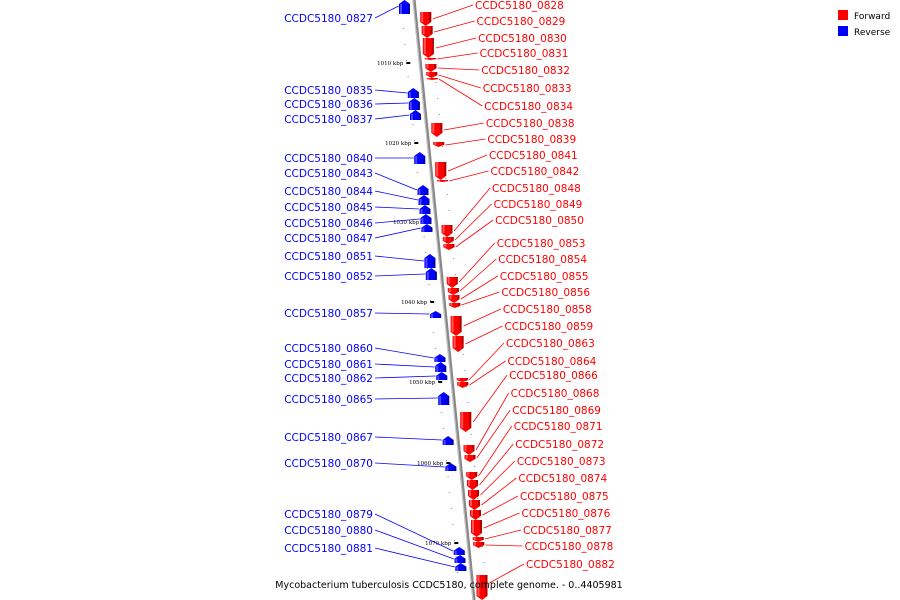 The width and height of the screenshot is (900, 600). I want to click on reverse-gene-label: CCDC5180_0847, so click(328, 239).